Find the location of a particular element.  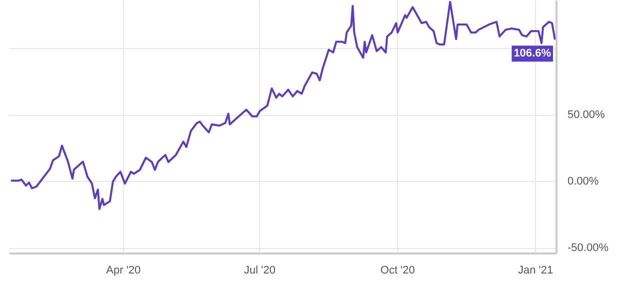

x-tick-label: Jan '21 is located at coordinates (536, 270).